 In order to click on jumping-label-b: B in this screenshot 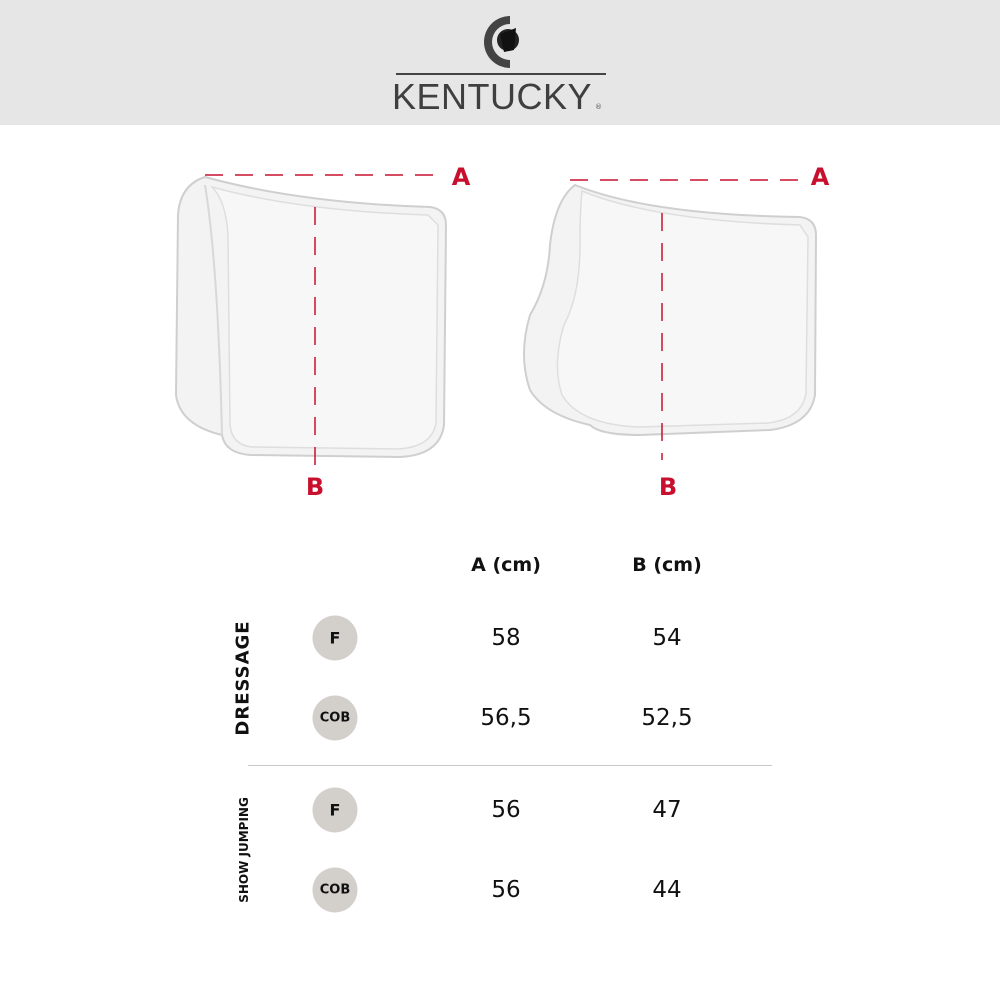, I will do `click(668, 487)`.